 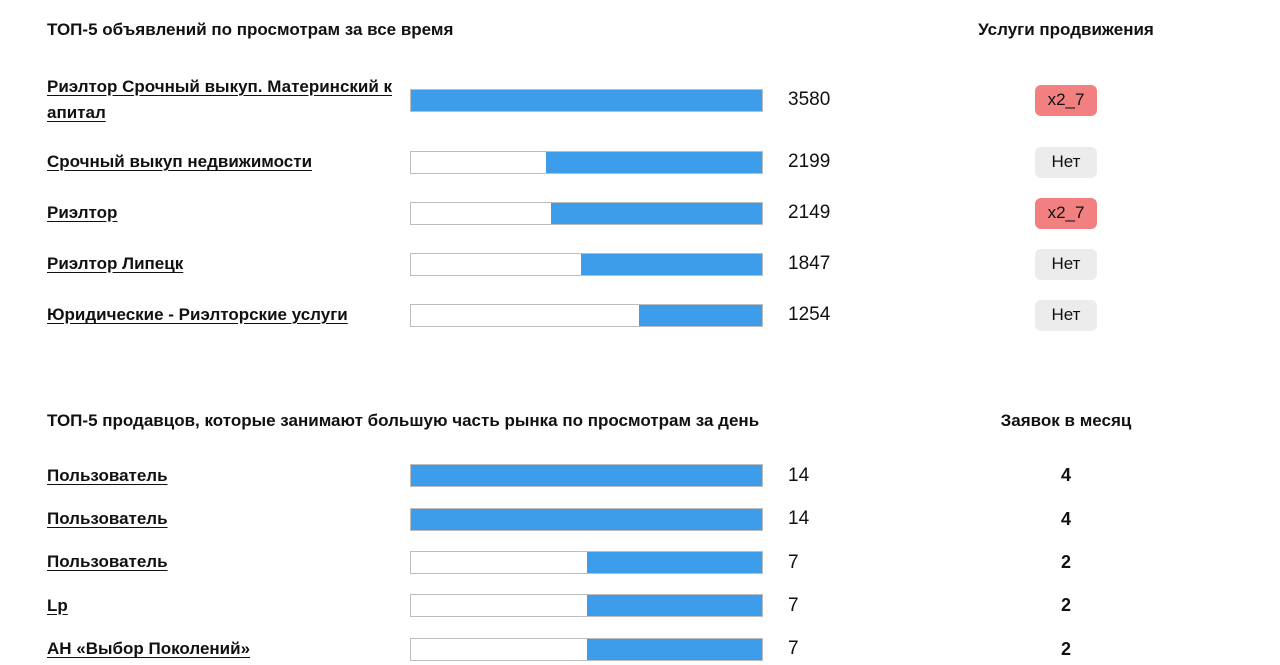 I want to click on ad-row: Срочный выкуп недвижимости 2199 Нет, so click(x=601, y=162).